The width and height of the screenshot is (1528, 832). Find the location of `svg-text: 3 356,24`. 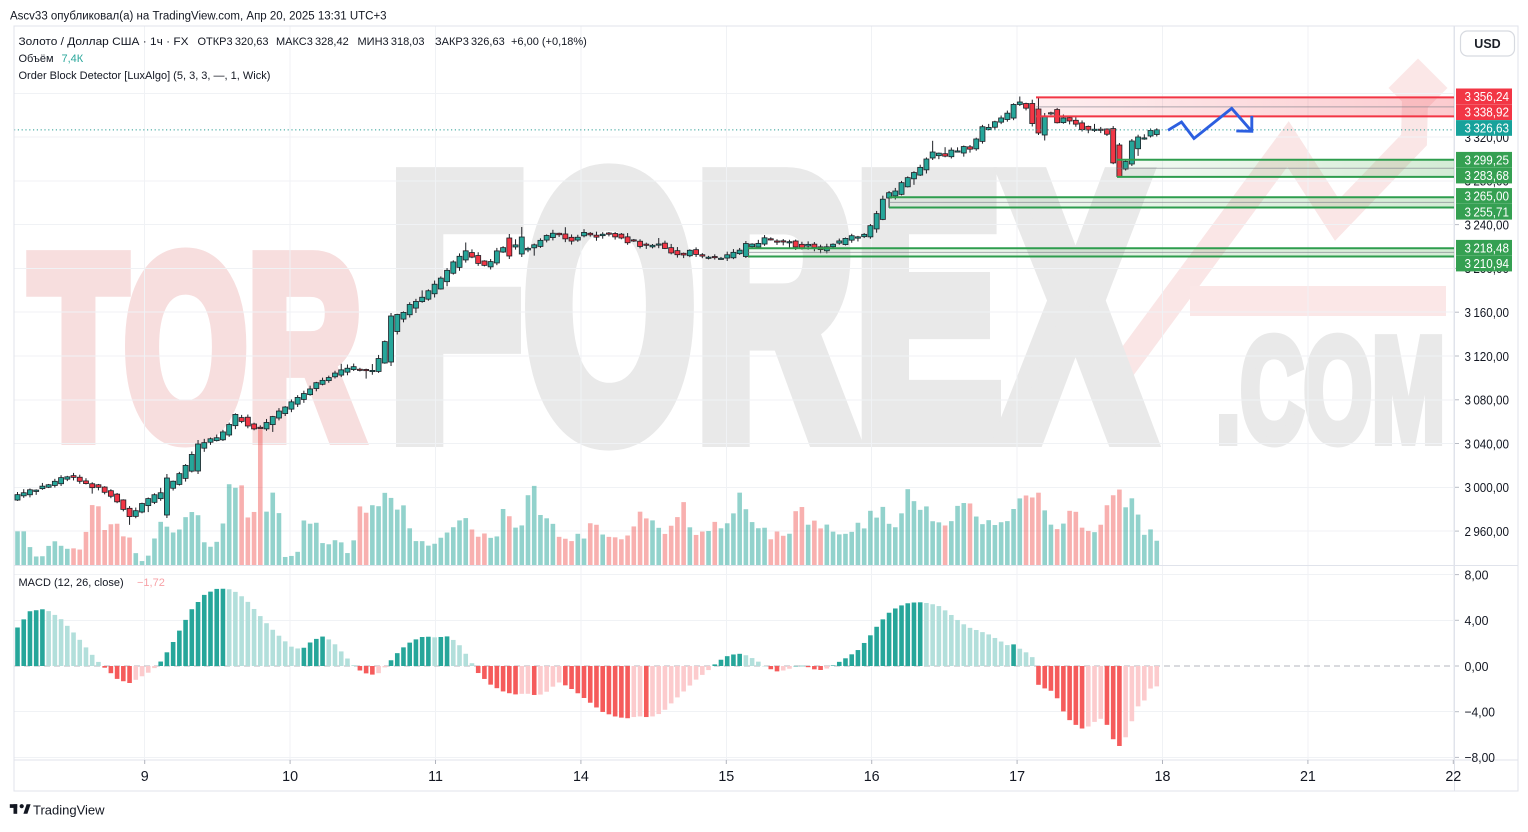

svg-text: 3 356,24 is located at coordinates (1487, 96).